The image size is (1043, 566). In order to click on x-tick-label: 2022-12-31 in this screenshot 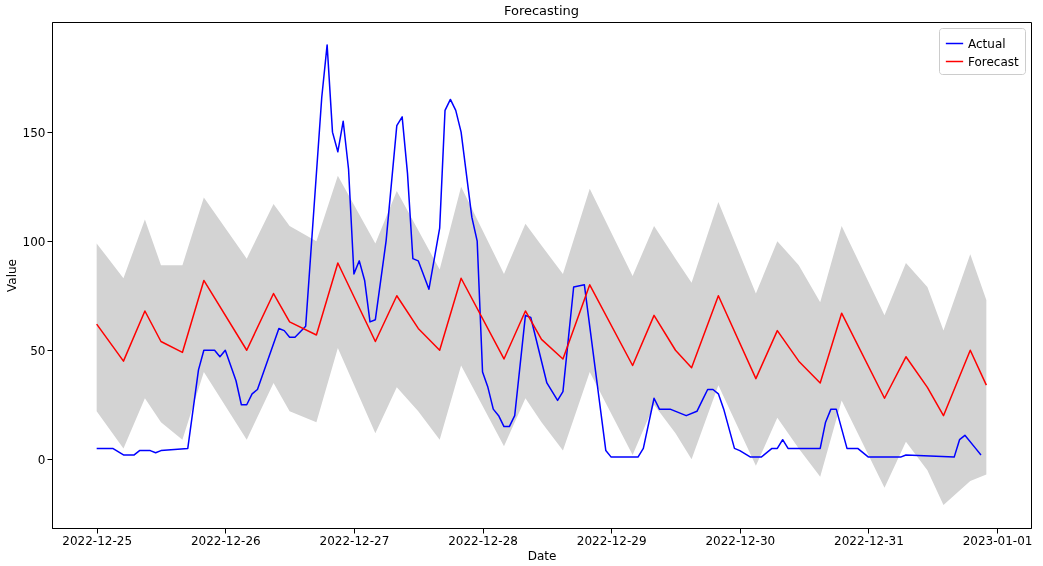, I will do `click(869, 540)`.